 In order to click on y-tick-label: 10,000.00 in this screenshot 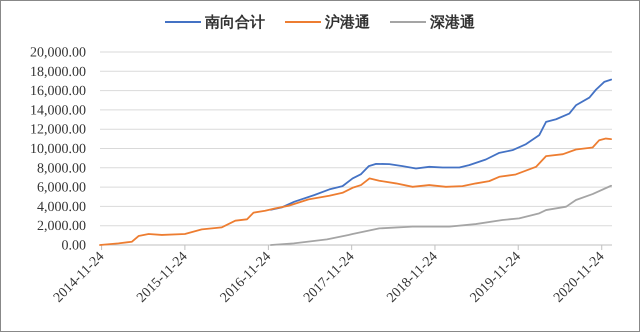, I will do `click(58, 149)`.